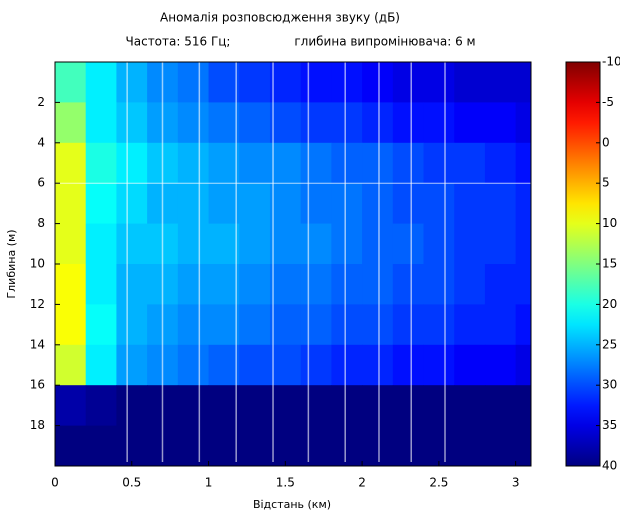  Describe the element at coordinates (280, 18) in the screenshot. I see `chart-title: Аномалія розповсюдження звуку (дБ)` at that location.